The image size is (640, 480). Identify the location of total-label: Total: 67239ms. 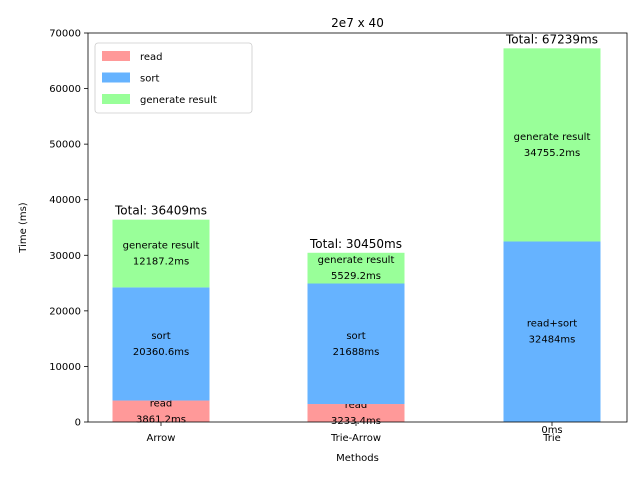
(551, 39).